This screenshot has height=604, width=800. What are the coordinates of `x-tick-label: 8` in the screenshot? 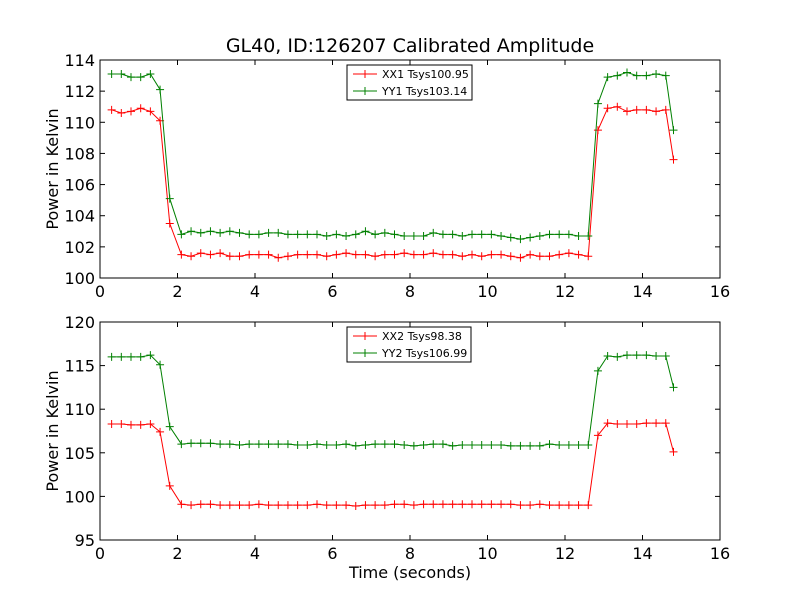 It's located at (410, 291).